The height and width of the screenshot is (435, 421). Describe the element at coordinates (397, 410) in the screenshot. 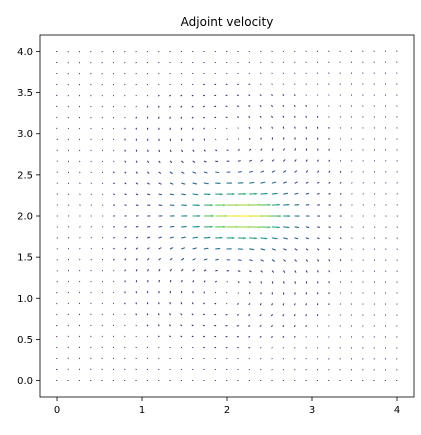

I see `x-tick-label: 4` at that location.